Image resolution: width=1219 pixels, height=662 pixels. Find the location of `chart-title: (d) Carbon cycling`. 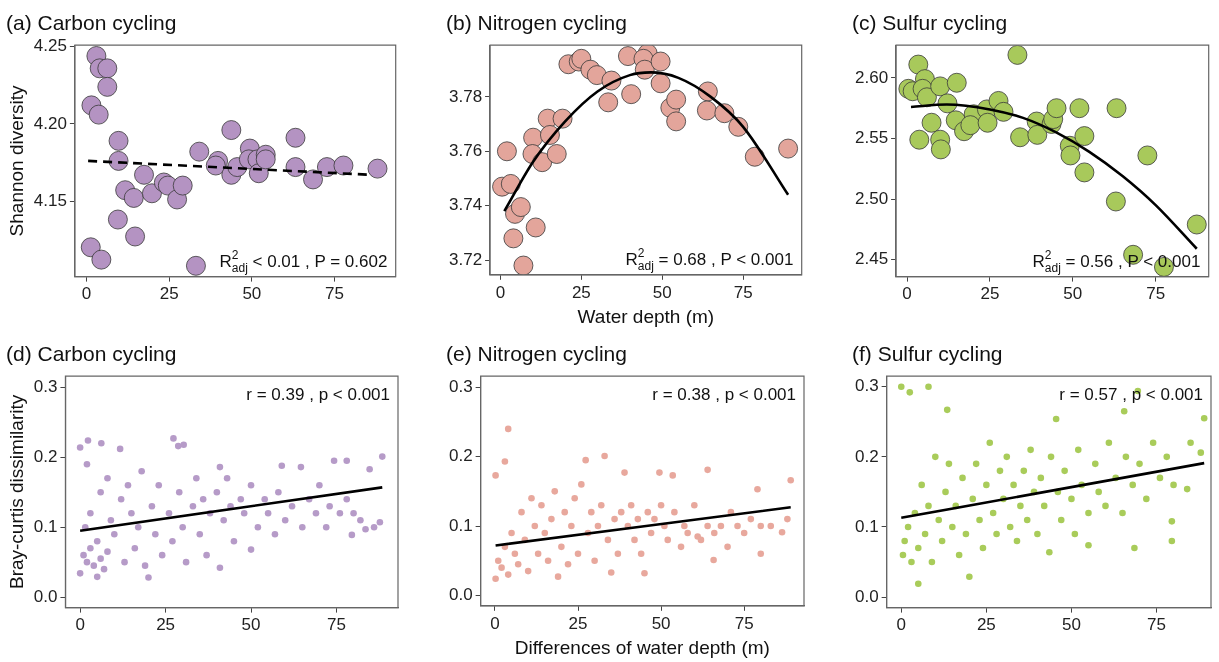

chart-title: (d) Carbon cycling is located at coordinates (91, 354).